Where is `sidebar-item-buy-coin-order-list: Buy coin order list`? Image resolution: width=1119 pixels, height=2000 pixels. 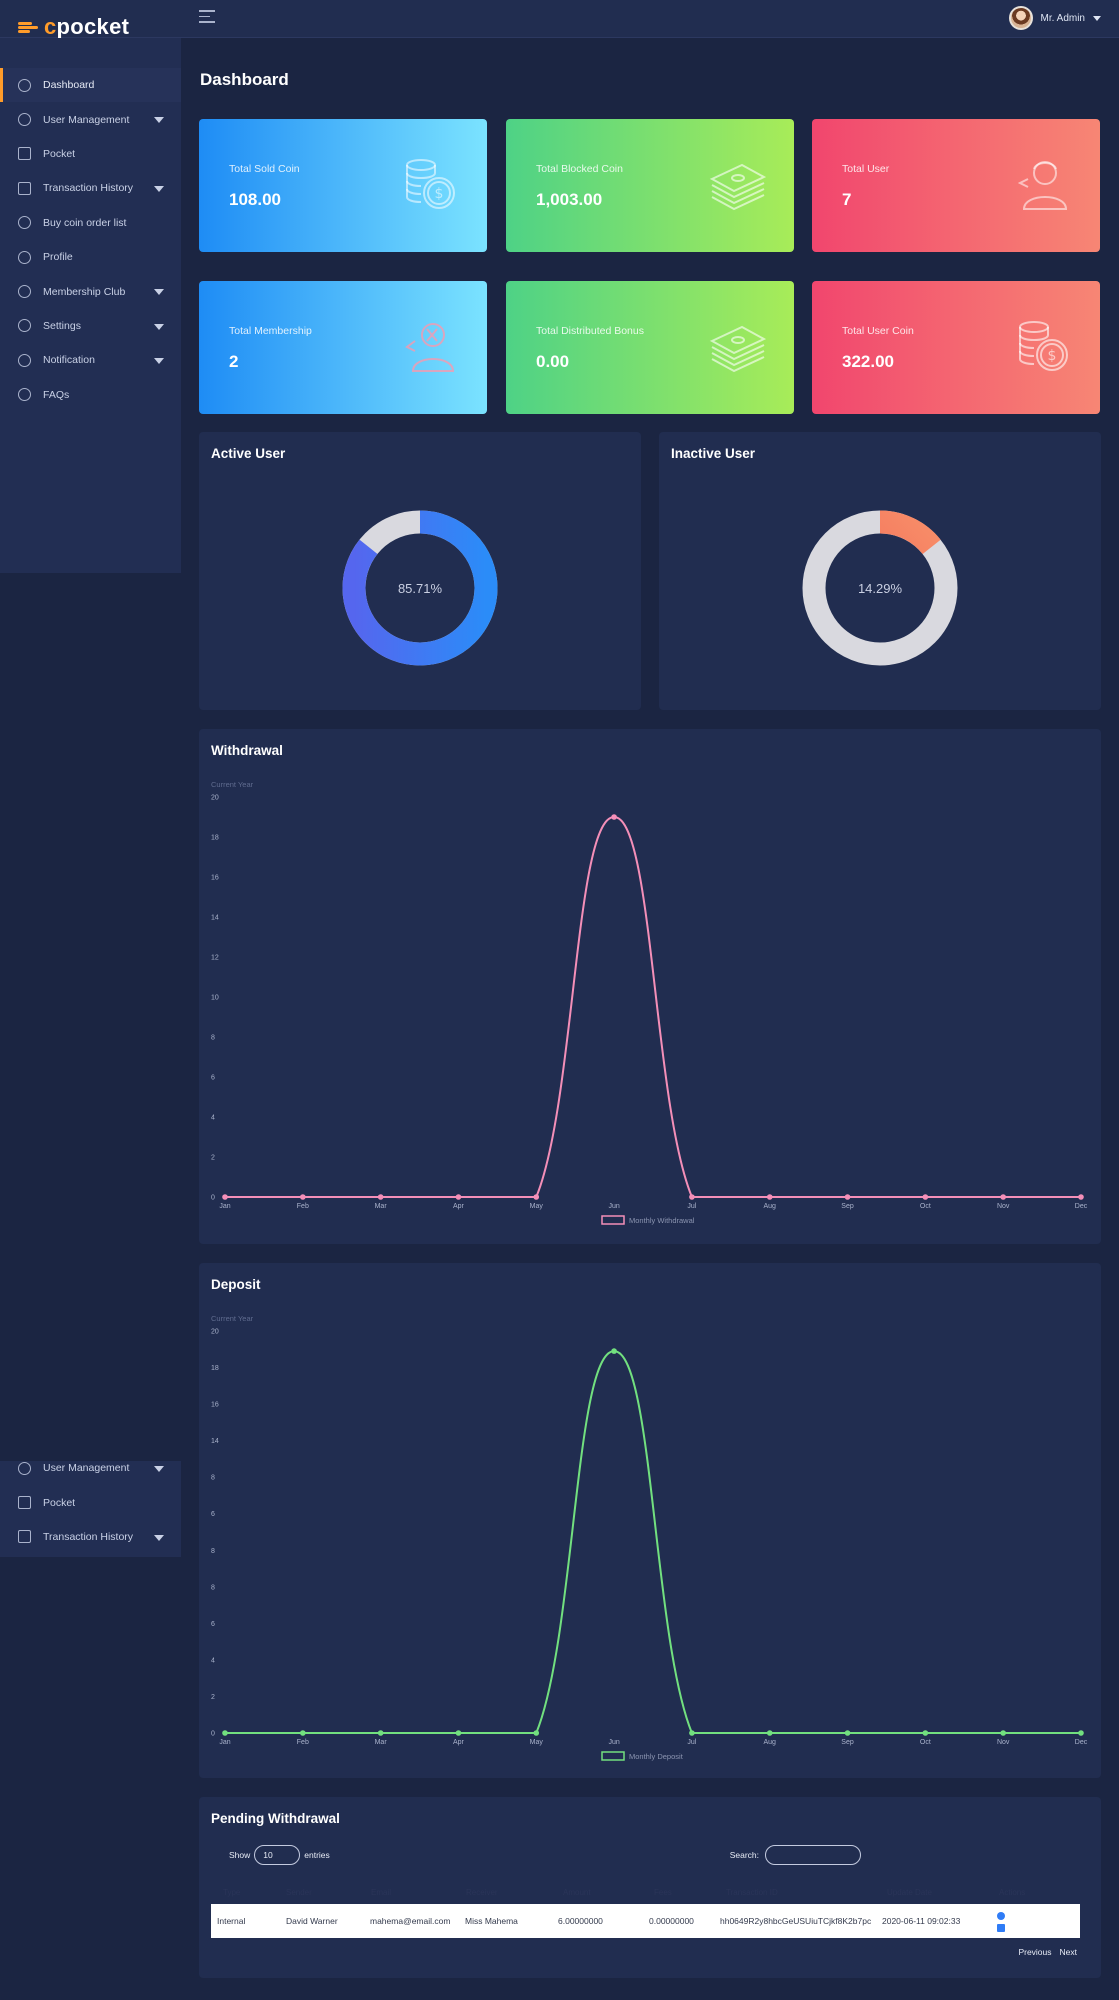 sidebar-item-buy-coin-order-list: Buy coin order list is located at coordinates (90, 223).